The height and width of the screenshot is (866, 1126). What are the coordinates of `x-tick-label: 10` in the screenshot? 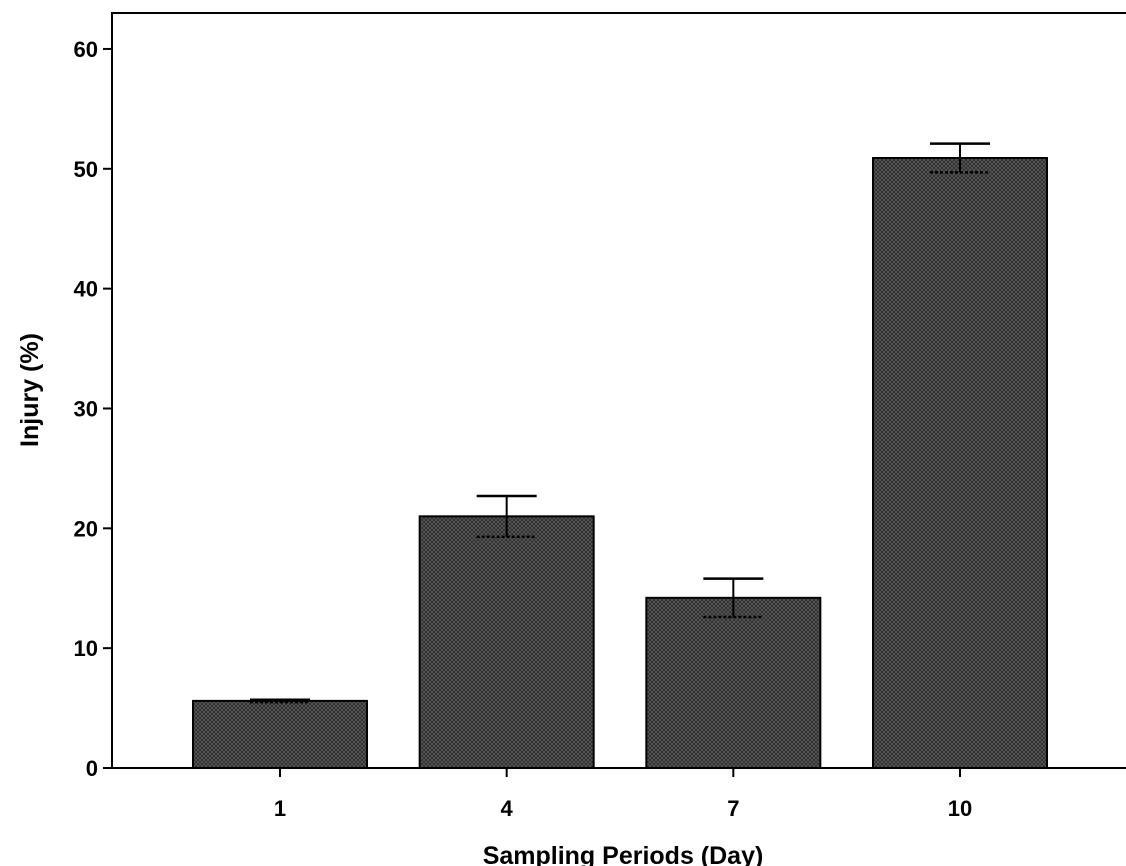 It's located at (960, 808).